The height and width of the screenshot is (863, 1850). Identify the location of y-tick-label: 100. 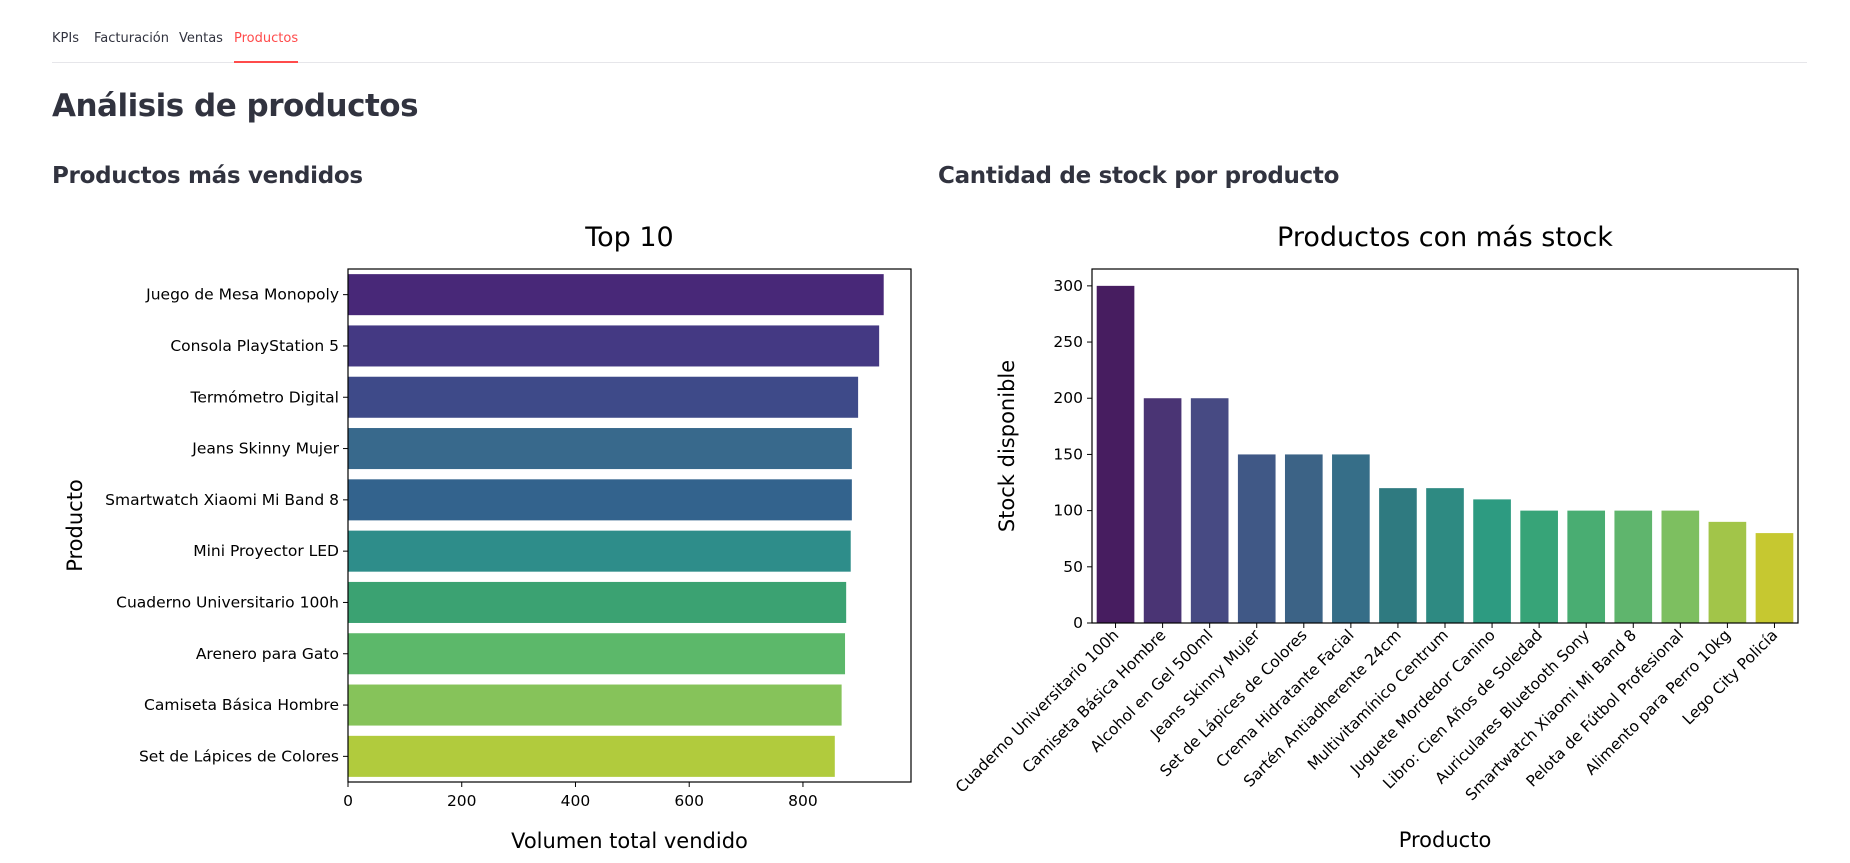
(1068, 511).